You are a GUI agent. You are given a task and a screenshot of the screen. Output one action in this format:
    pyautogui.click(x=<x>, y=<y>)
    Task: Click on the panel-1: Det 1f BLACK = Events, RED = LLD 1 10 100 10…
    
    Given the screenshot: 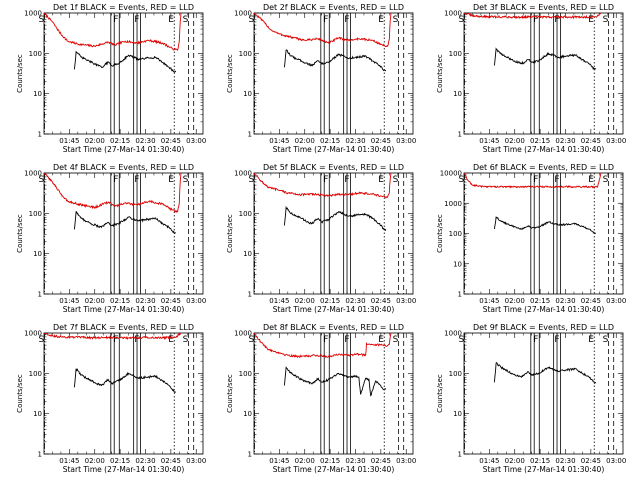 What is the action you would take?
    pyautogui.click(x=111, y=78)
    